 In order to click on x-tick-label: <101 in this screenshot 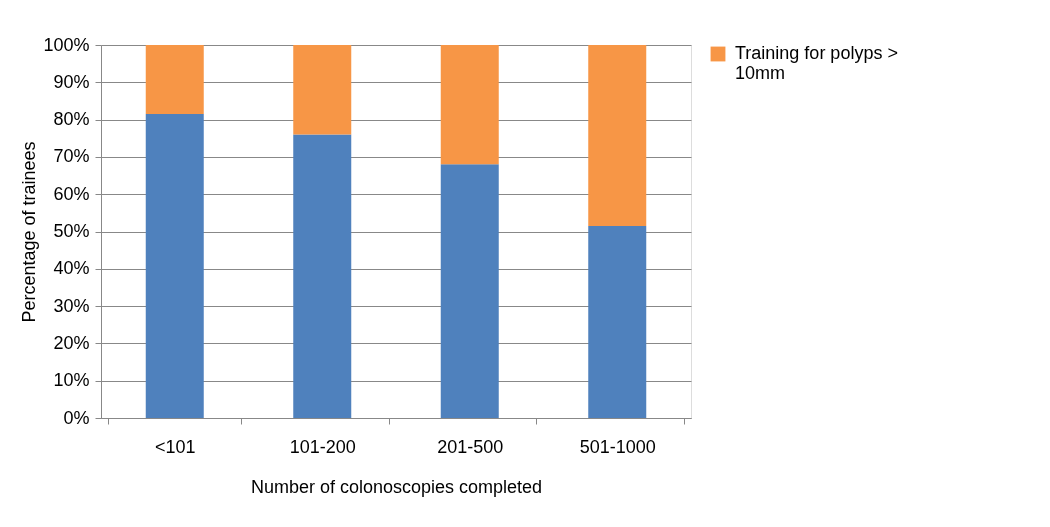, I will do `click(175, 446)`.